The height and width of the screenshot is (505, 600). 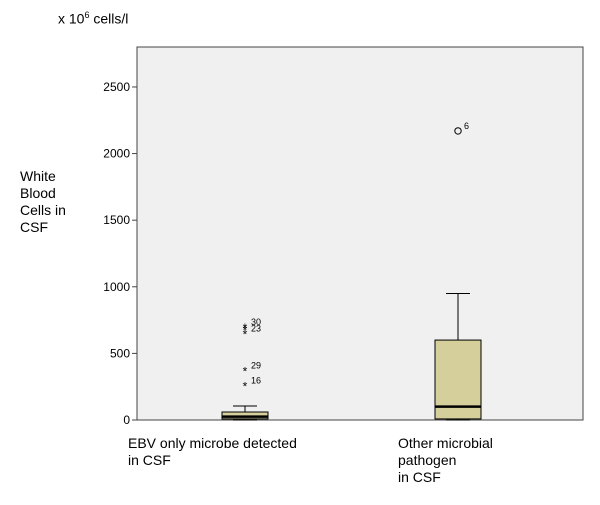 I want to click on y-axis-title-line: CSF, so click(x=34, y=227).